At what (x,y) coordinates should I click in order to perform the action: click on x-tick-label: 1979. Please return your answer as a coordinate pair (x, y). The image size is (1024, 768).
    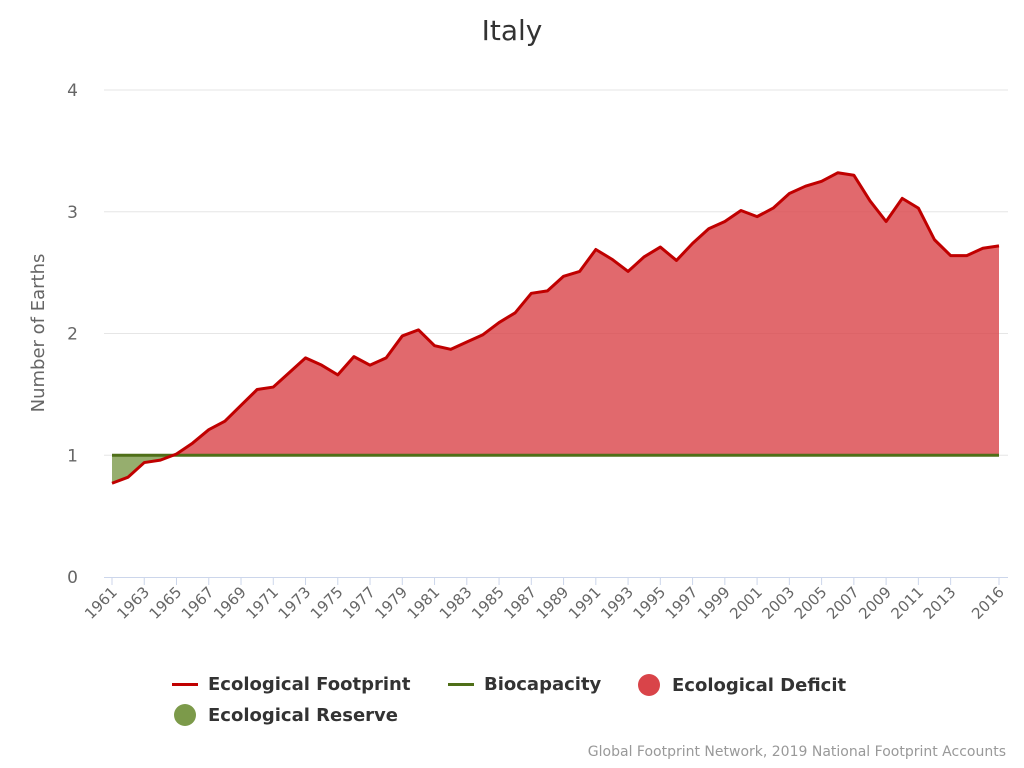
    Looking at the image, I should click on (391, 603).